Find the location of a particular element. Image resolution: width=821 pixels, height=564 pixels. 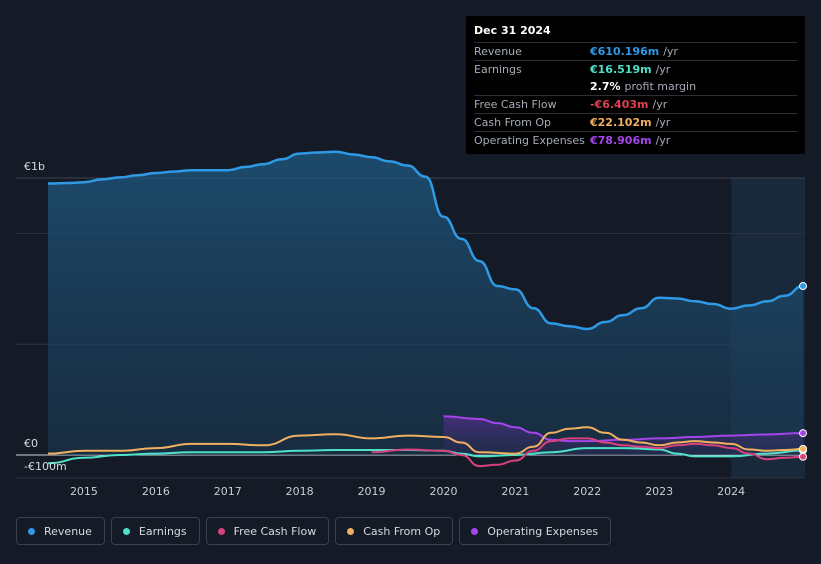

free-cash-flow-line is located at coordinates (587, 452).